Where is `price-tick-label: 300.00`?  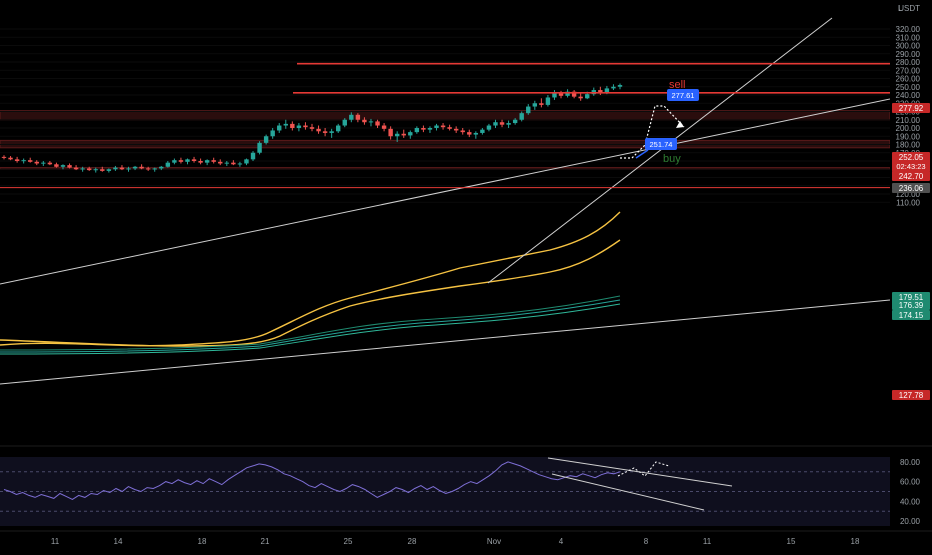
price-tick-label: 300.00 is located at coordinates (908, 46).